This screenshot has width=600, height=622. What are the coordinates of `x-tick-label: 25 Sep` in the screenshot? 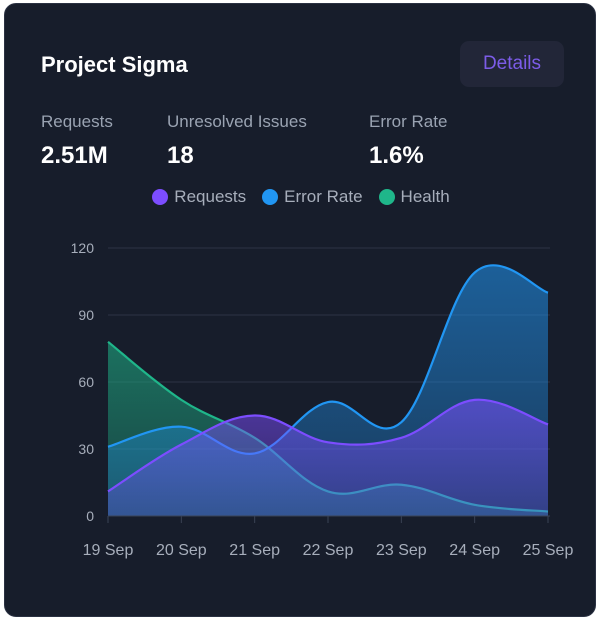 It's located at (548, 550).